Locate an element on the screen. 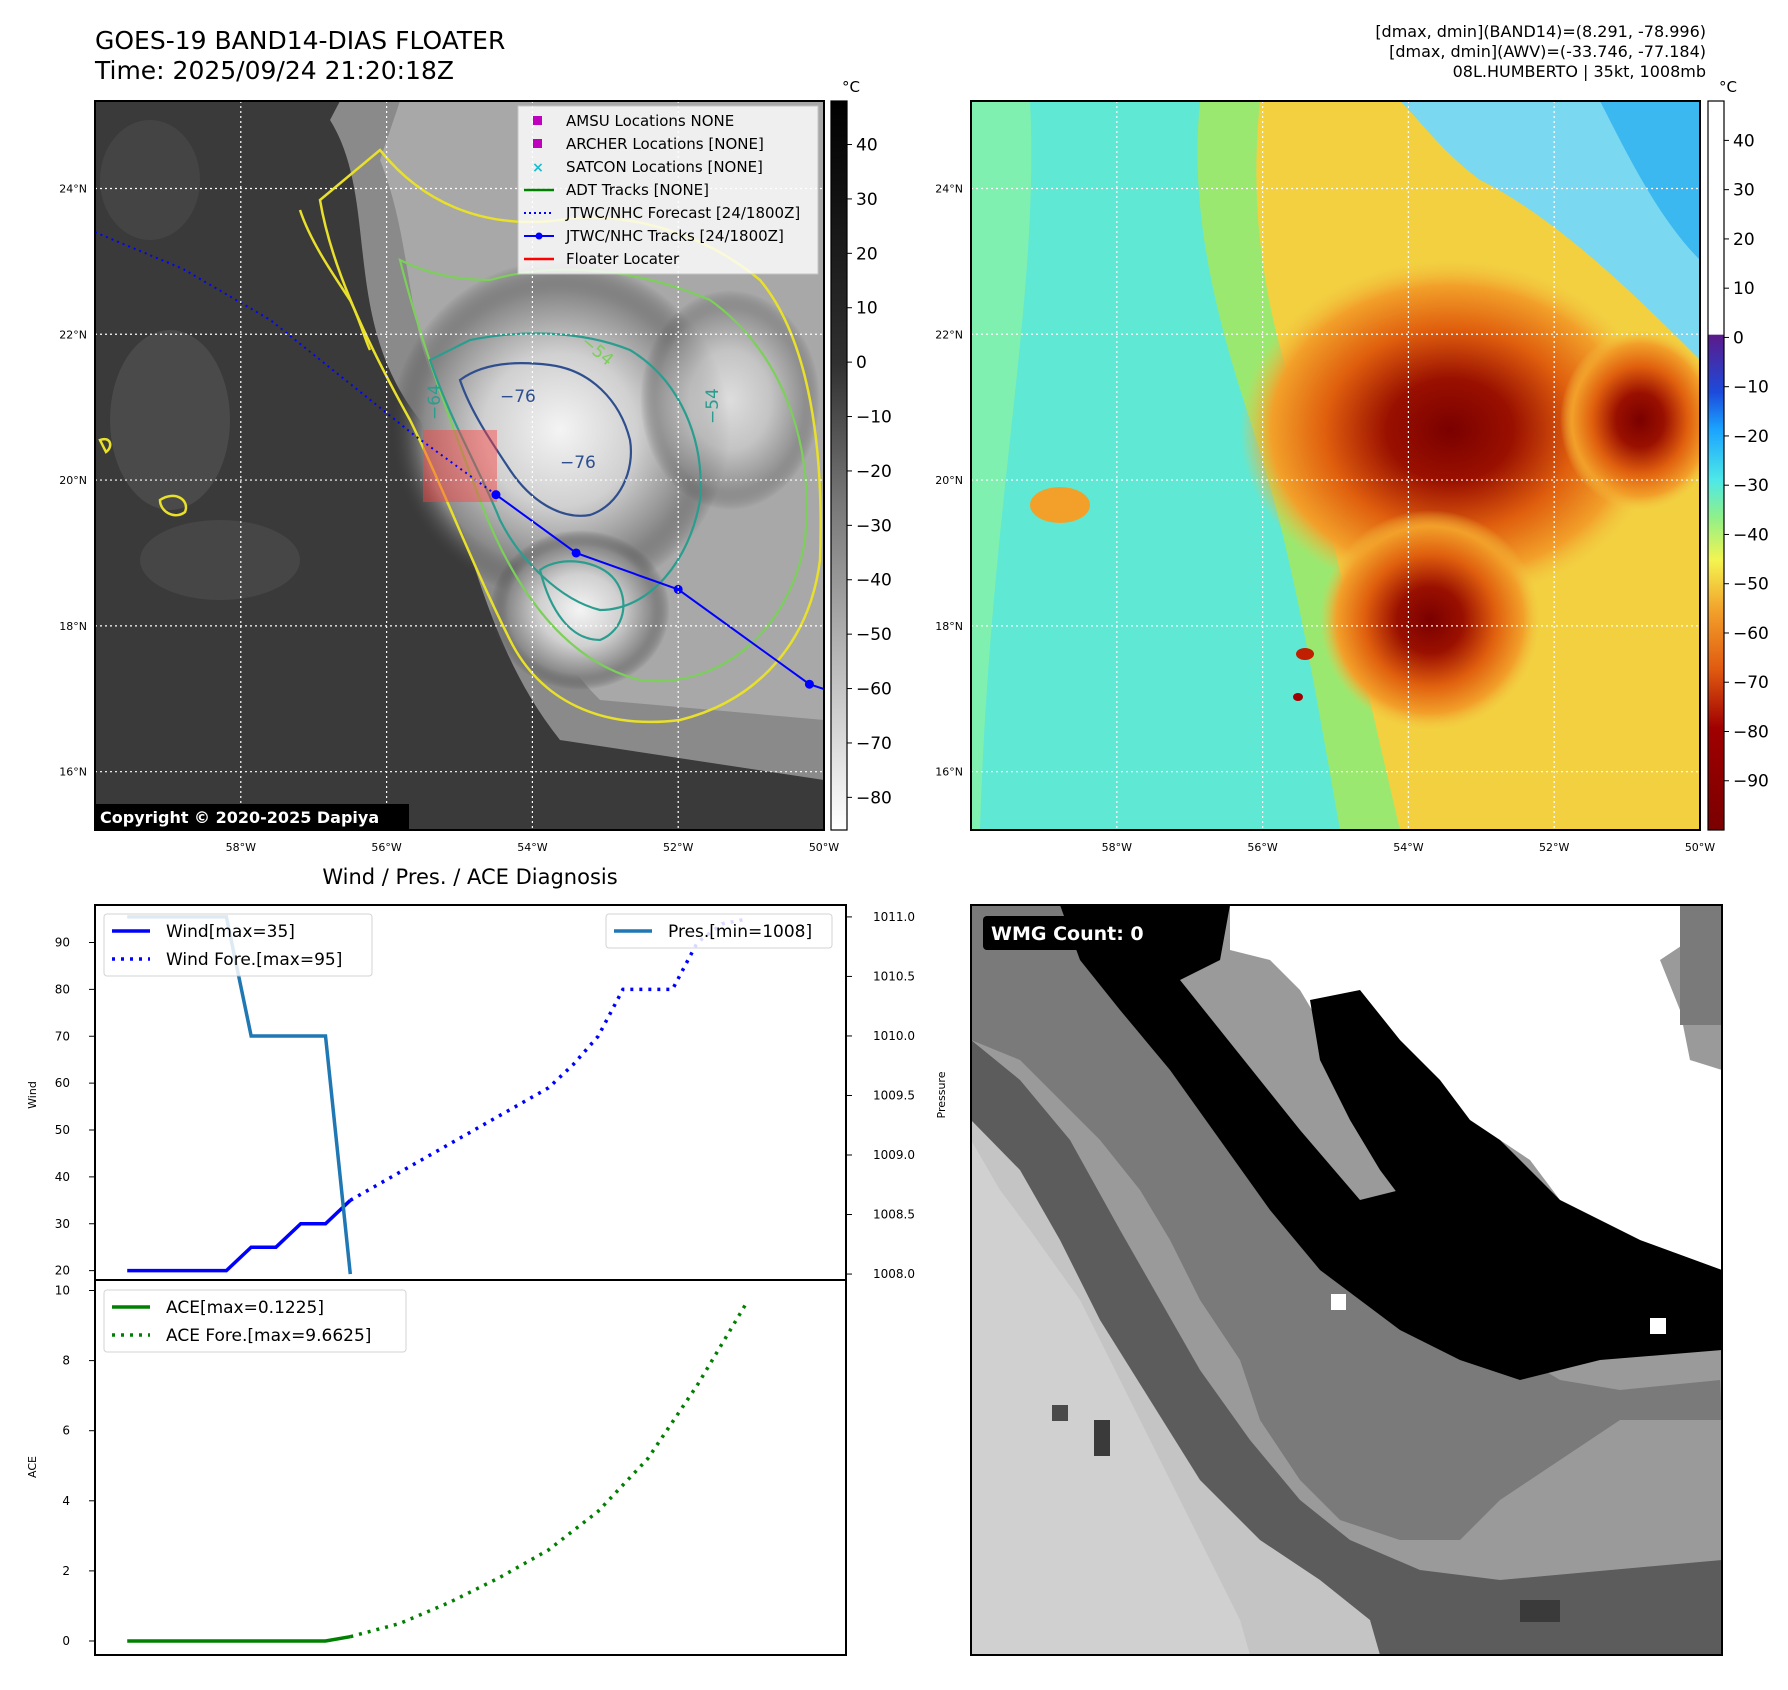 Image resolution: width=1788 pixels, height=1690 pixels. wind-tick-label: 90 is located at coordinates (62, 943).